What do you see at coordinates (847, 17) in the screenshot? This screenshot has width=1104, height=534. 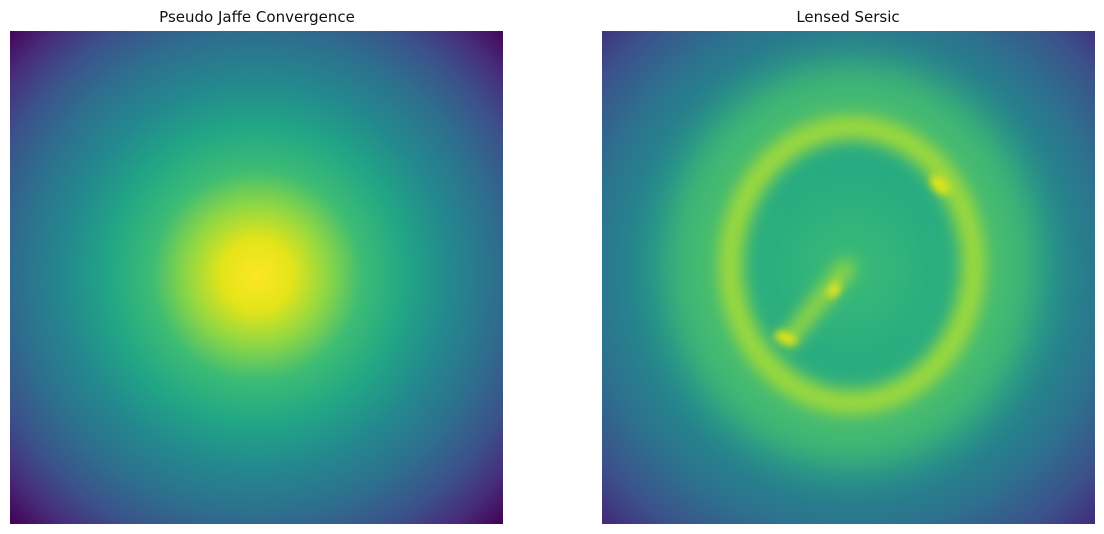 I see `panel-title: Lensed Sersic` at bounding box center [847, 17].